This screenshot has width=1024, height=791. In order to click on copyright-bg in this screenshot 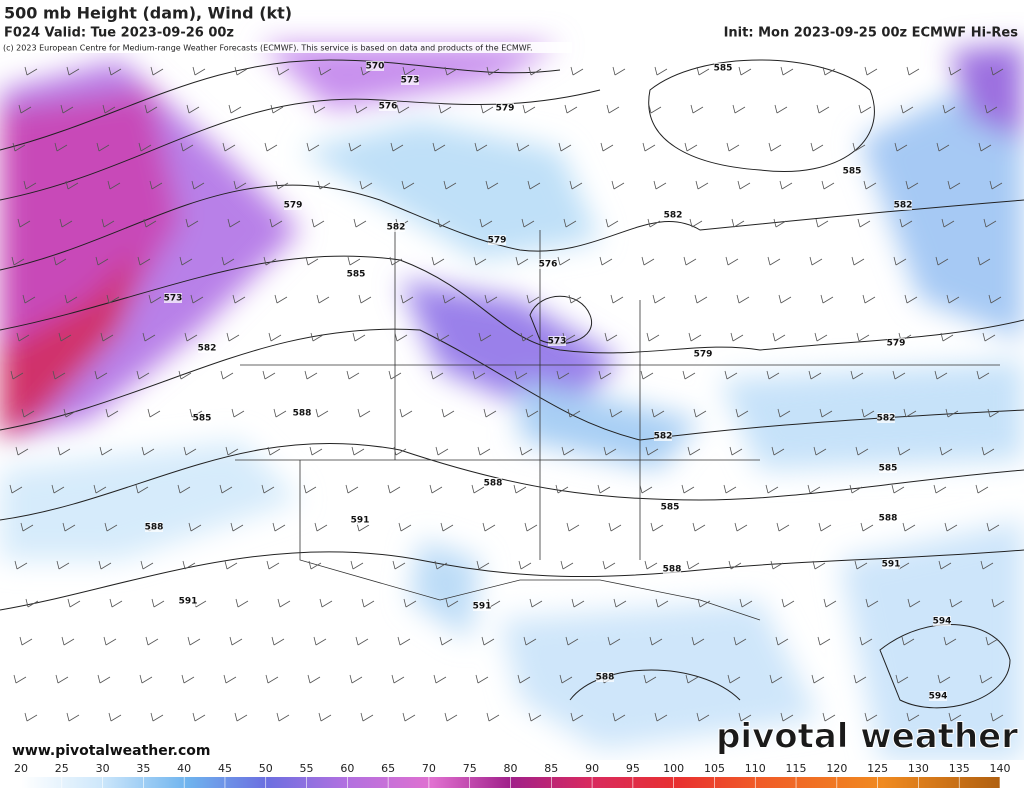, I will do `click(286, 47)`.